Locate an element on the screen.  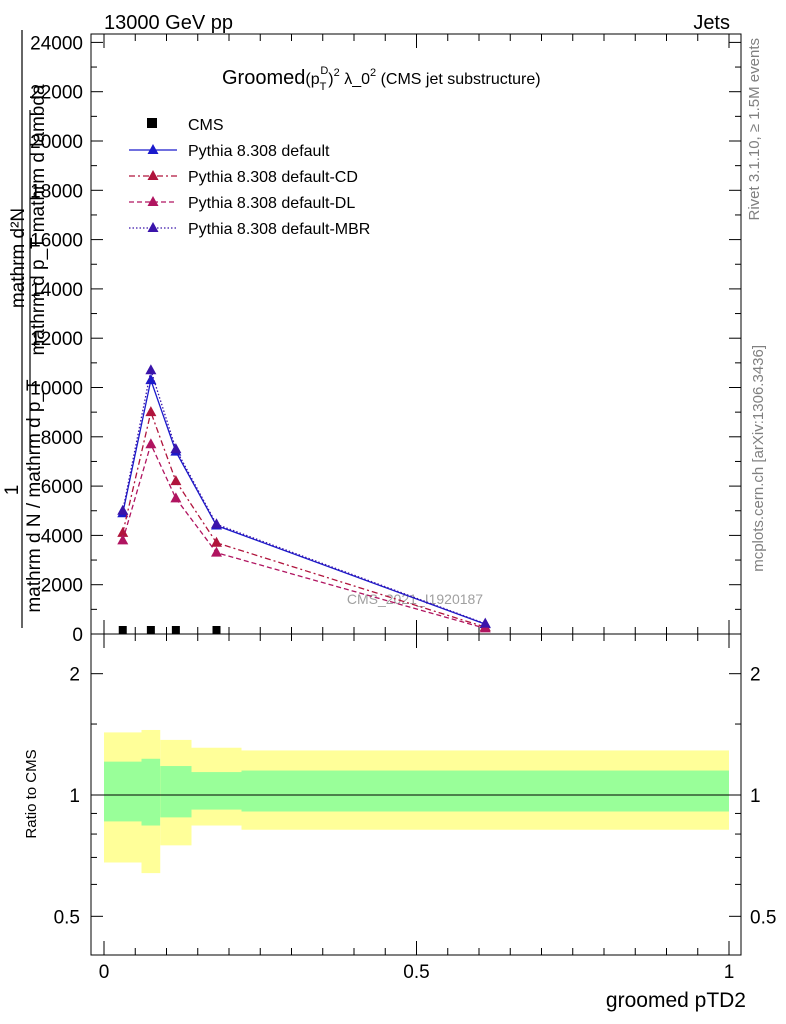
title-tail: (CMS jet substructure) is located at coordinates (458, 79).